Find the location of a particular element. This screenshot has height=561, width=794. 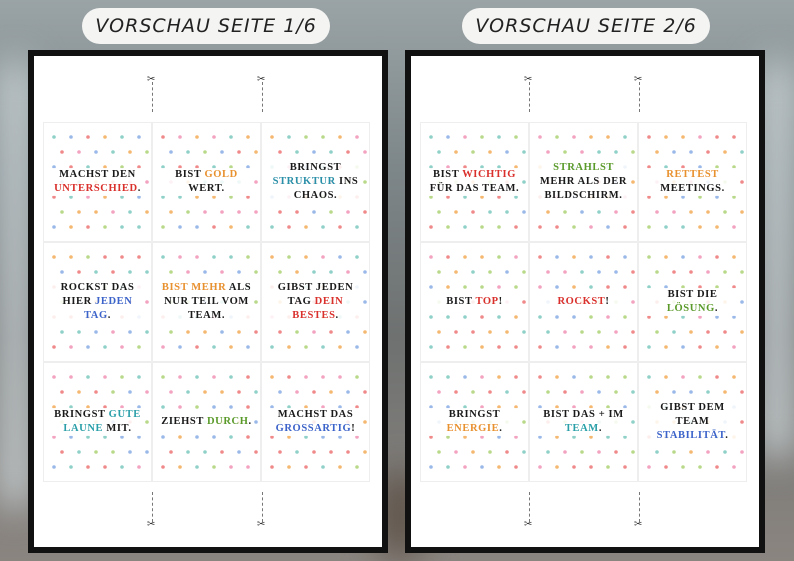

text-segment: BIST MEHR is located at coordinates (194, 287).